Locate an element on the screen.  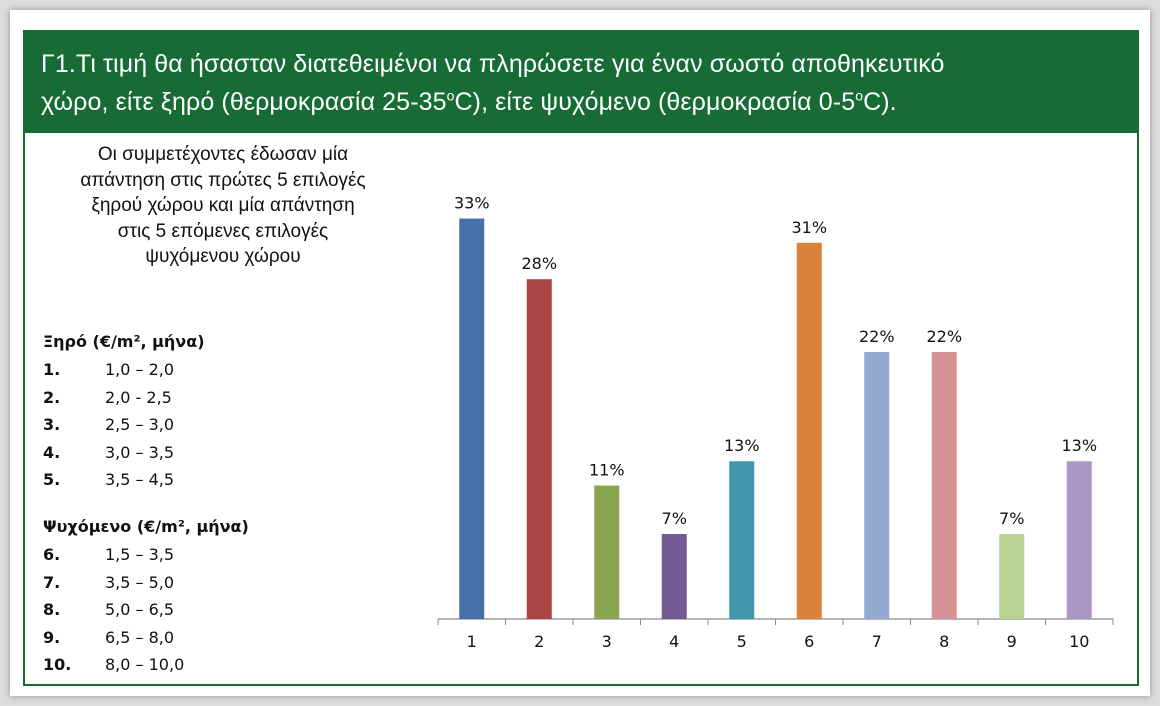
legend-number: 9. is located at coordinates (52, 637).